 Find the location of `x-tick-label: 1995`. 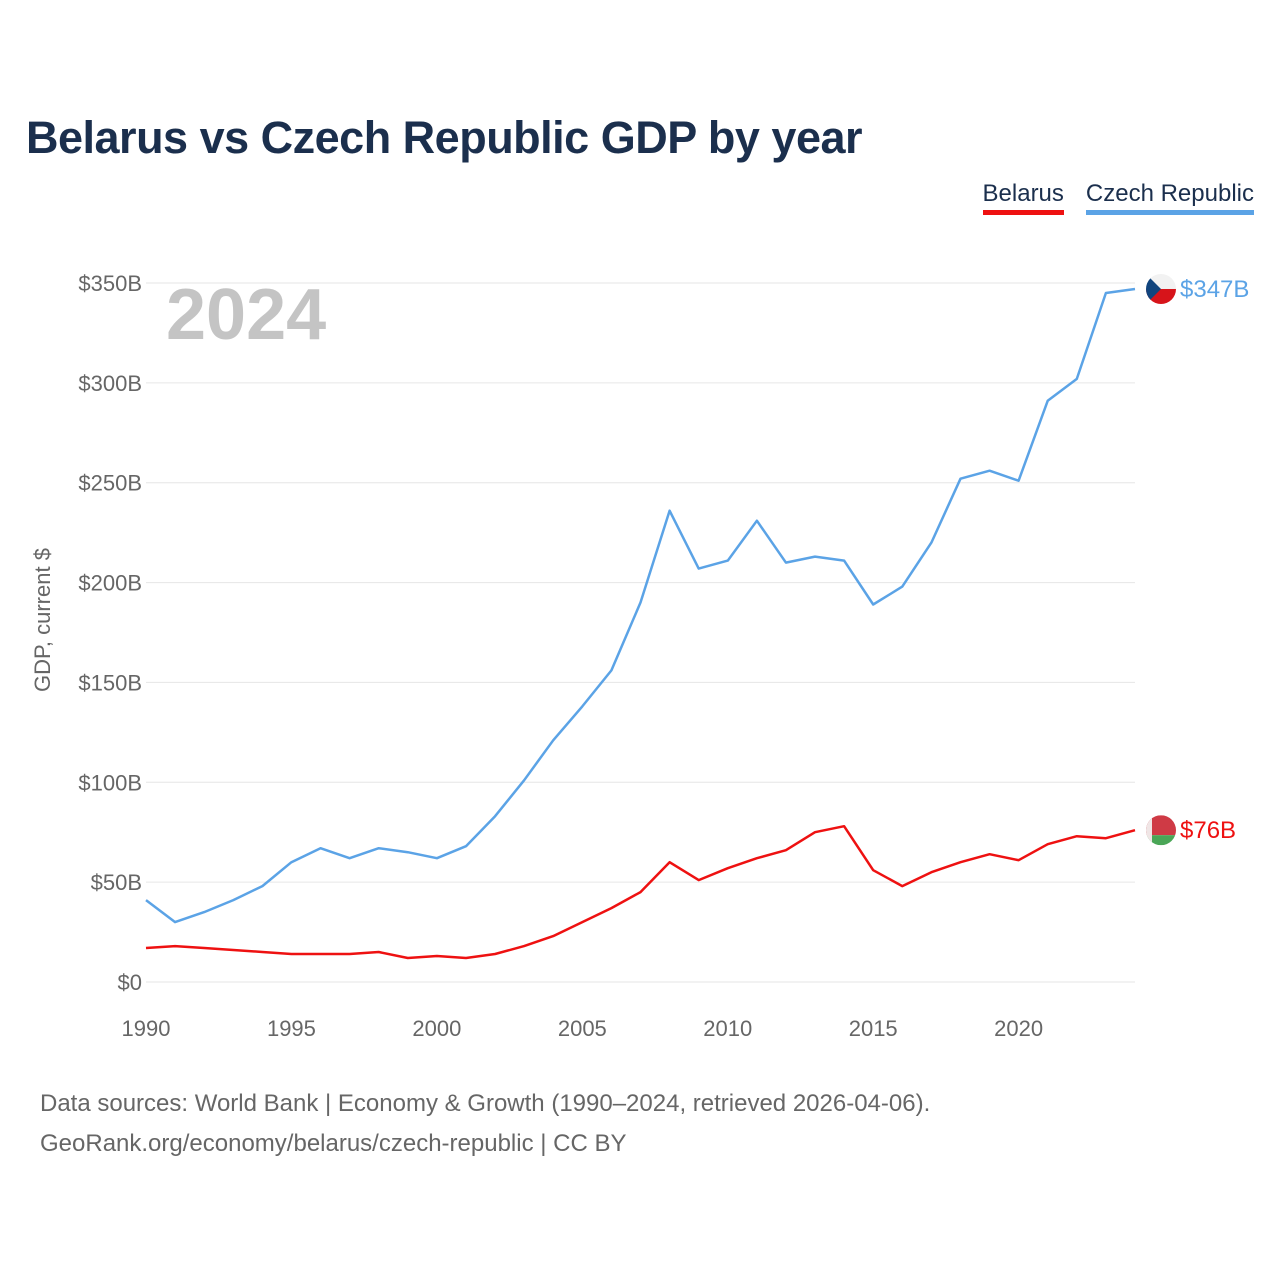

x-tick-label: 1995 is located at coordinates (291, 1028).